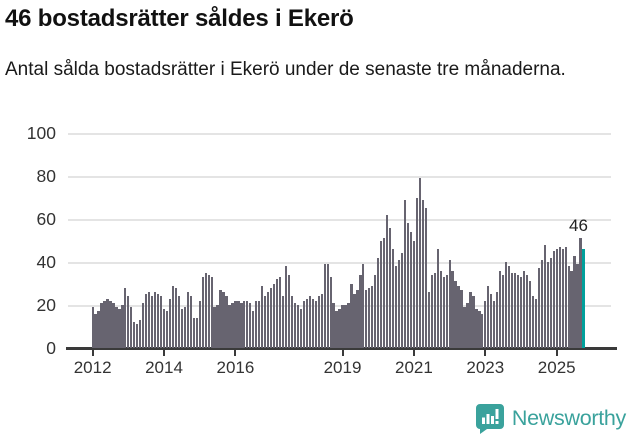  Describe the element at coordinates (179, 18) in the screenshot. I see `page-title: 46 bostadsrätter såldes i Ekerö` at that location.